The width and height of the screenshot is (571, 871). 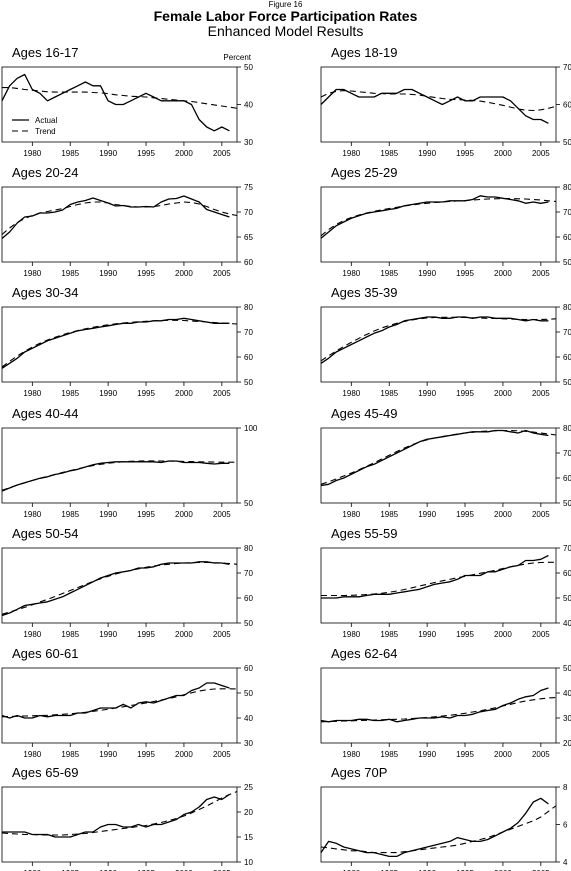 I want to click on y-tick-label: 8, so click(x=565, y=787).